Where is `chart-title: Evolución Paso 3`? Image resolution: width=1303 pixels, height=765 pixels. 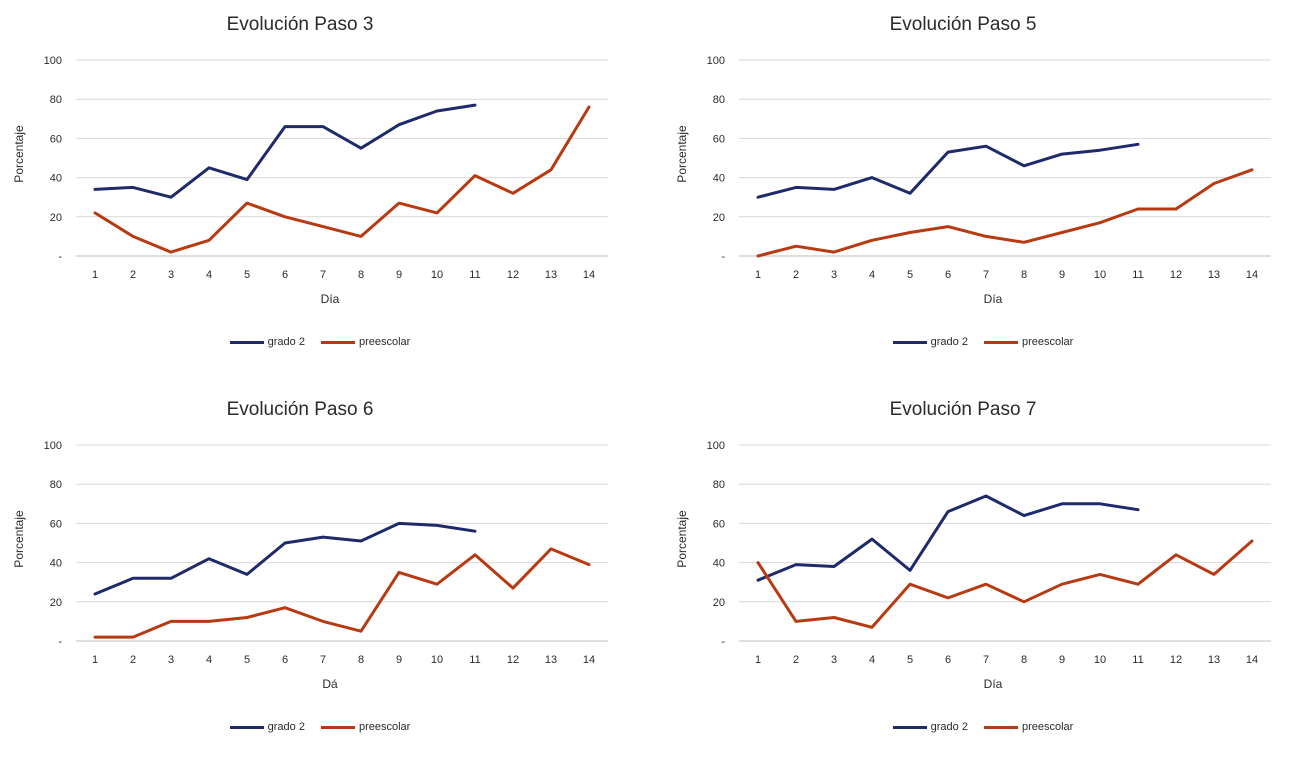
chart-title: Evolución Paso 3 is located at coordinates (300, 24).